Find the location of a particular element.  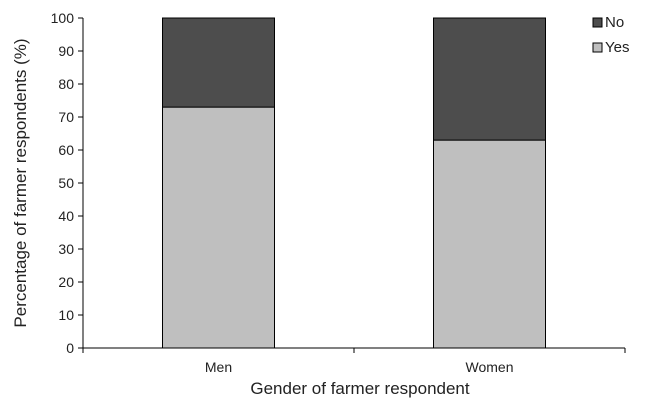

bar-yes-men is located at coordinates (218, 227).